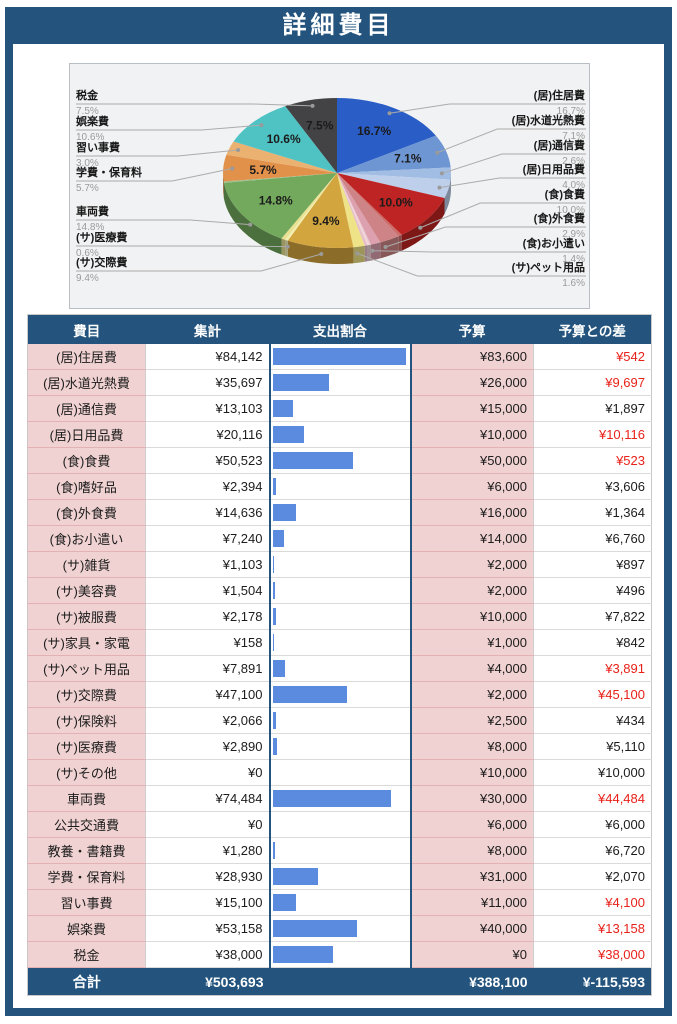 The image size is (677, 1024). What do you see at coordinates (592, 382) in the screenshot?
I see `budget-diff-cell: ¥9,697` at bounding box center [592, 382].